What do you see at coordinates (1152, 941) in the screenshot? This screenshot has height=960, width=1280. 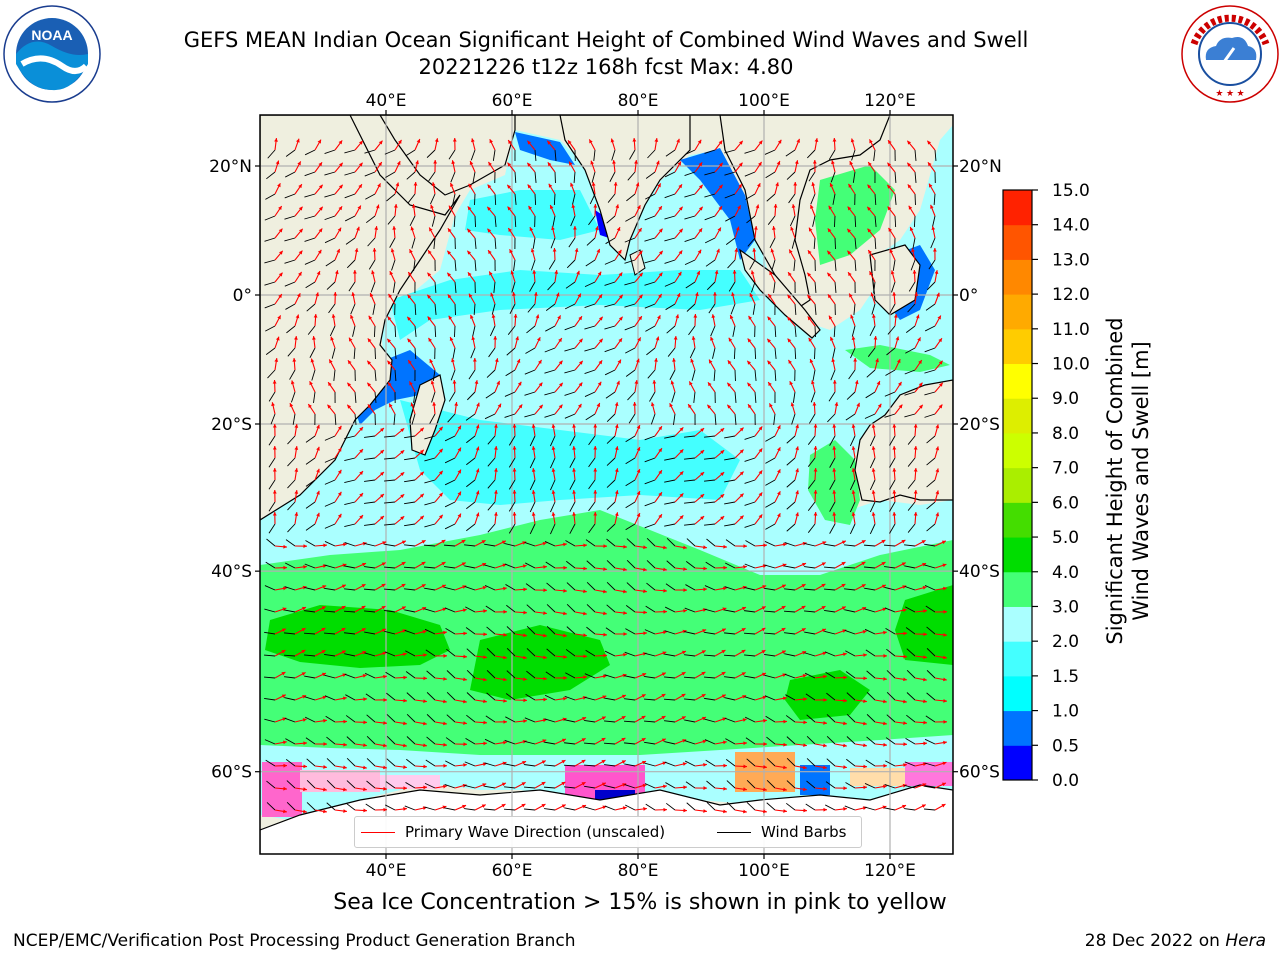 I see `footer-date-text: 28 Dec 2022 on` at bounding box center [1152, 941].